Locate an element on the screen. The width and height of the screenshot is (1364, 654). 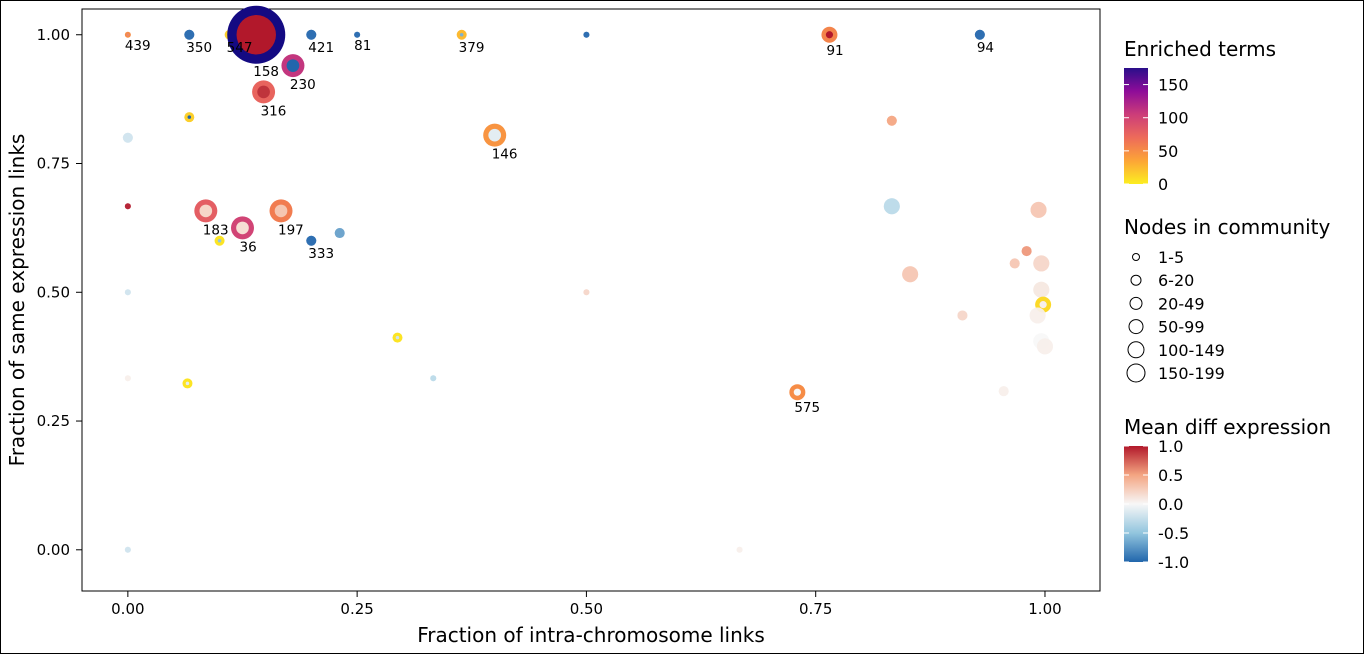
size-legend-label: 20-49 is located at coordinates (1181, 303).